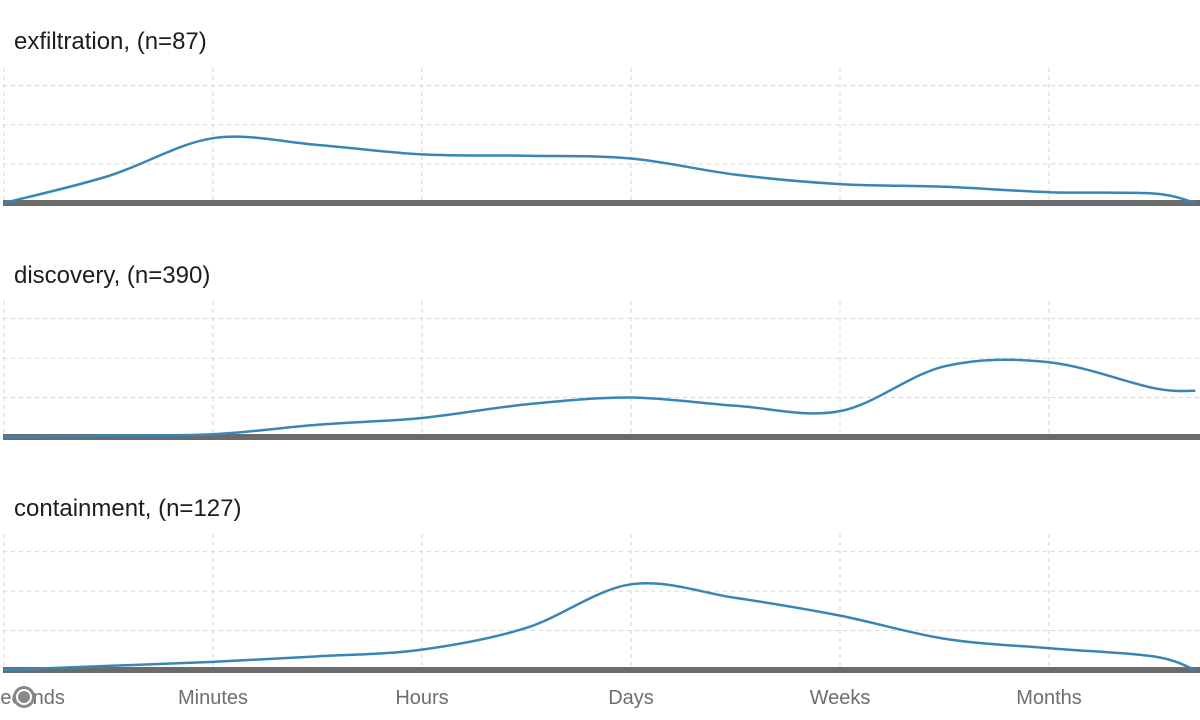  What do you see at coordinates (599, 398) in the screenshot?
I see `panel-2-density-line` at bounding box center [599, 398].